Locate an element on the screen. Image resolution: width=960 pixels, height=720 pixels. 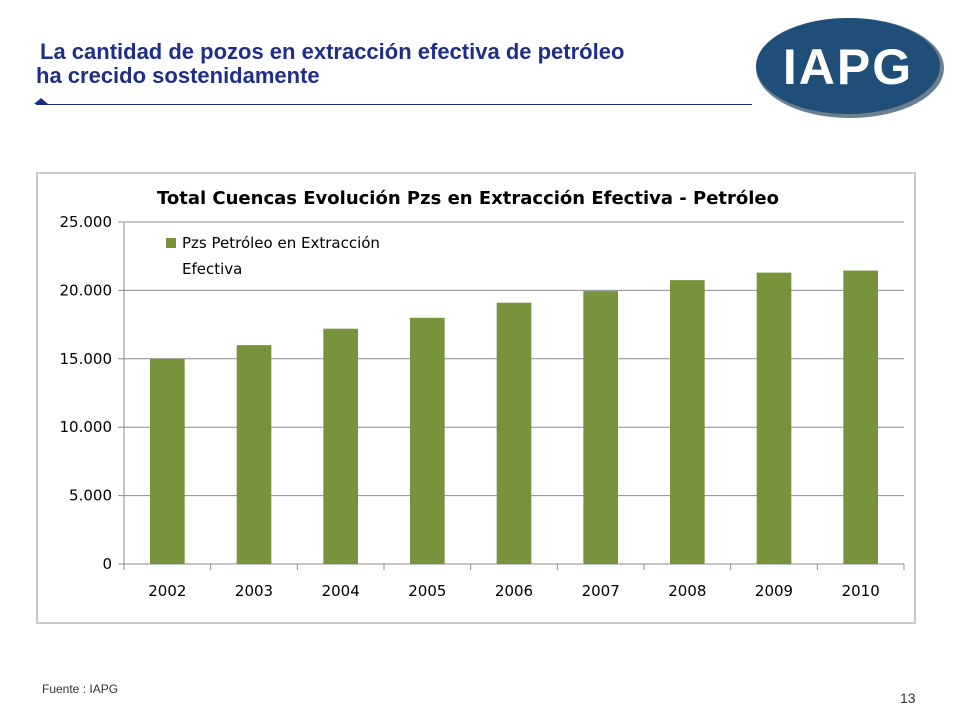
legend-swatch is located at coordinates (171, 243).